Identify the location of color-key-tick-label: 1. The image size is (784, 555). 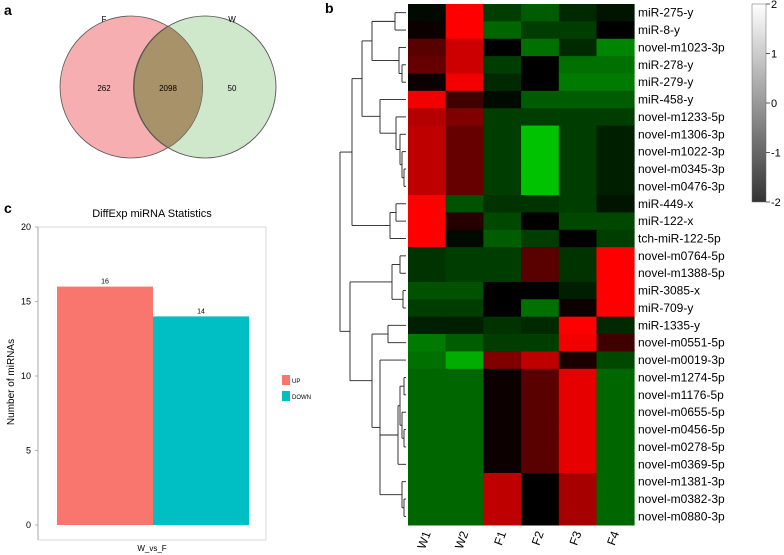
(774, 55).